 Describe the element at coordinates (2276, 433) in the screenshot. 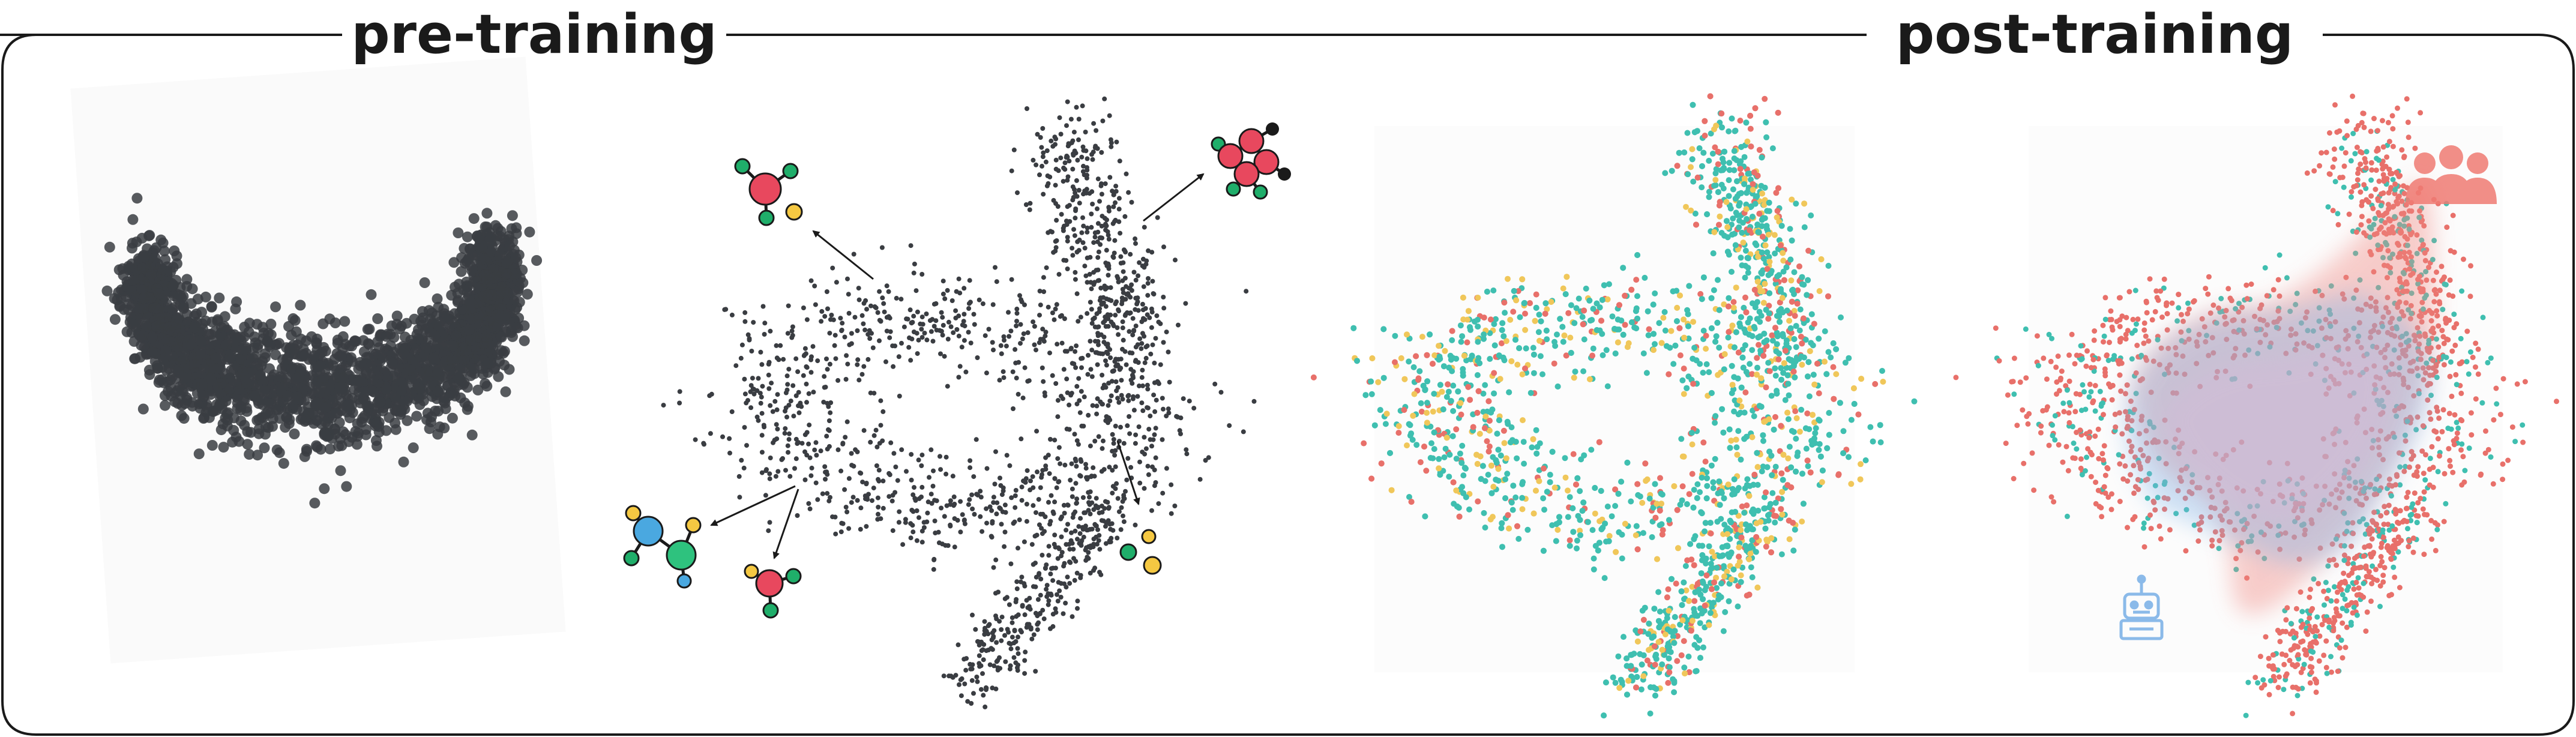

I see `overlap-density-region` at that location.